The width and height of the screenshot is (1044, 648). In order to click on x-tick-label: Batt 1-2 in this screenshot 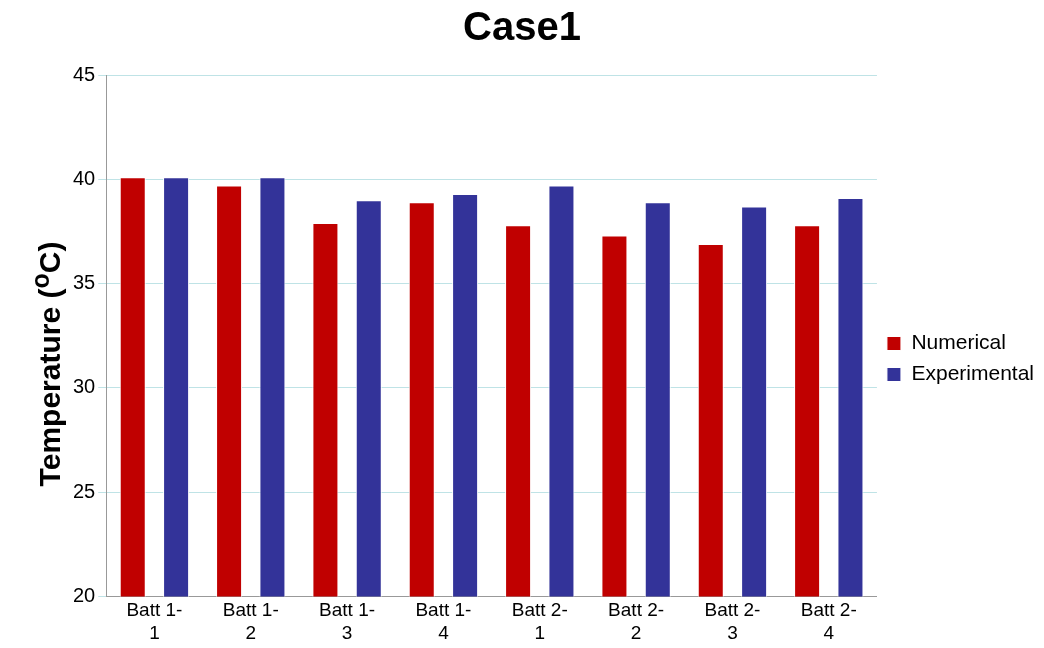, I will do `click(250, 621)`.